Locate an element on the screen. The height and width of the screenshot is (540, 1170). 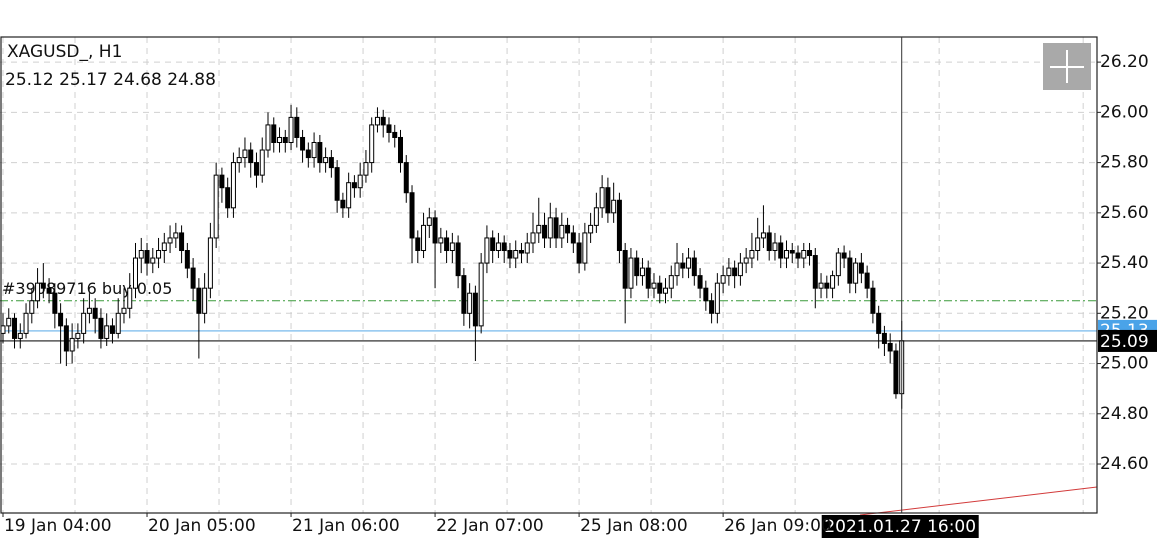
x-tick-label: 26 Jan 09:00 is located at coordinates (778, 526).